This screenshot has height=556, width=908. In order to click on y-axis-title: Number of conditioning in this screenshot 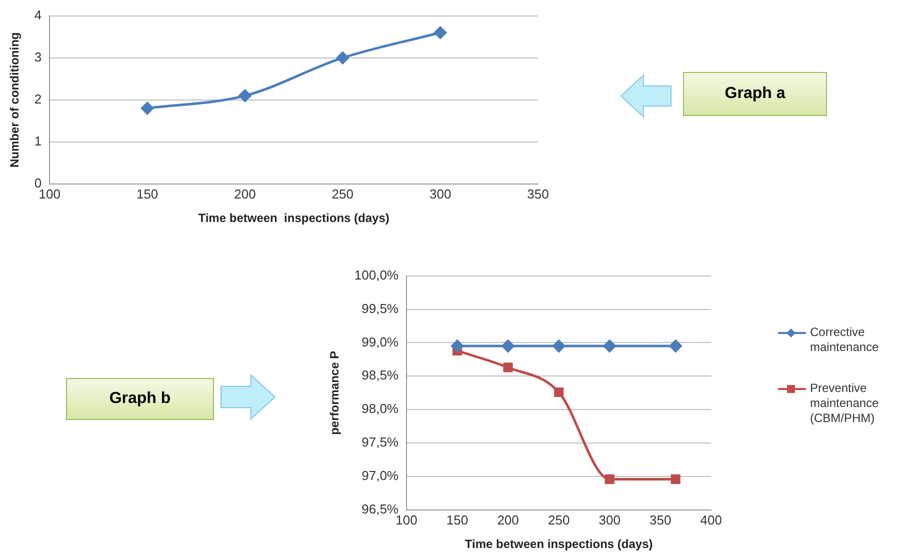, I will do `click(15, 100)`.